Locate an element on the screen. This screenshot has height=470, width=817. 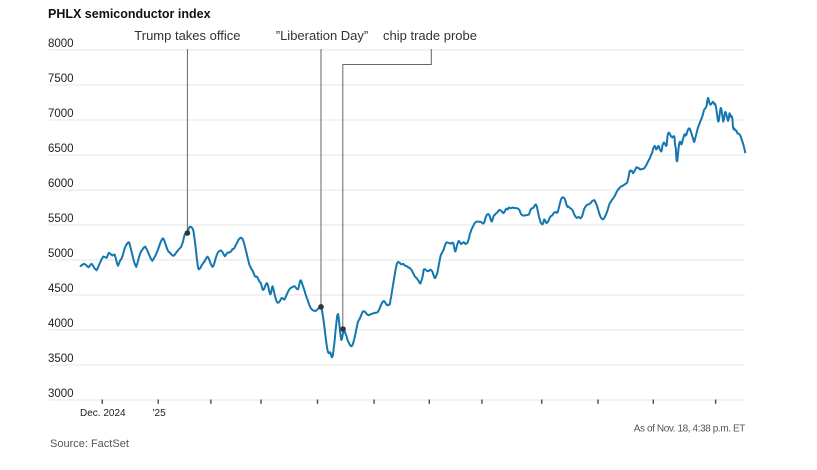
svg-text: 4500 is located at coordinates (61, 289).